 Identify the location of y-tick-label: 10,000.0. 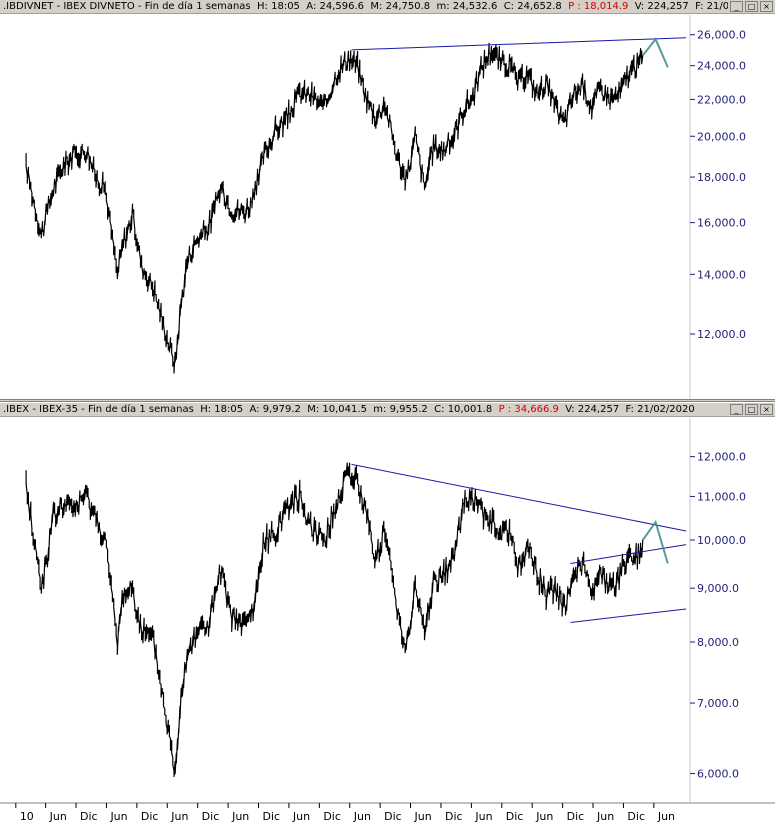
(721, 540).